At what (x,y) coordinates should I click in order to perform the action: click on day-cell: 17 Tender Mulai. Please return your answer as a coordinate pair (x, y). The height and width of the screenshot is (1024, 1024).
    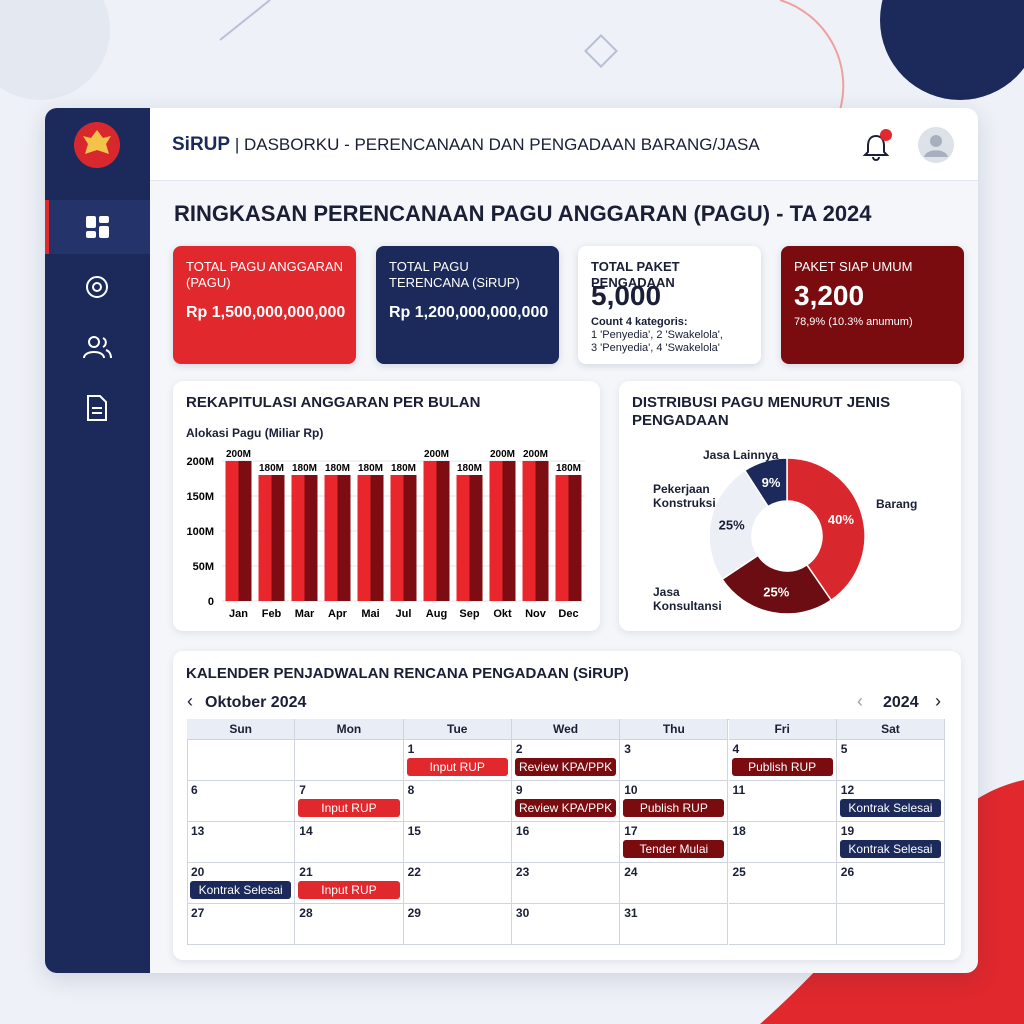
    Looking at the image, I should click on (674, 842).